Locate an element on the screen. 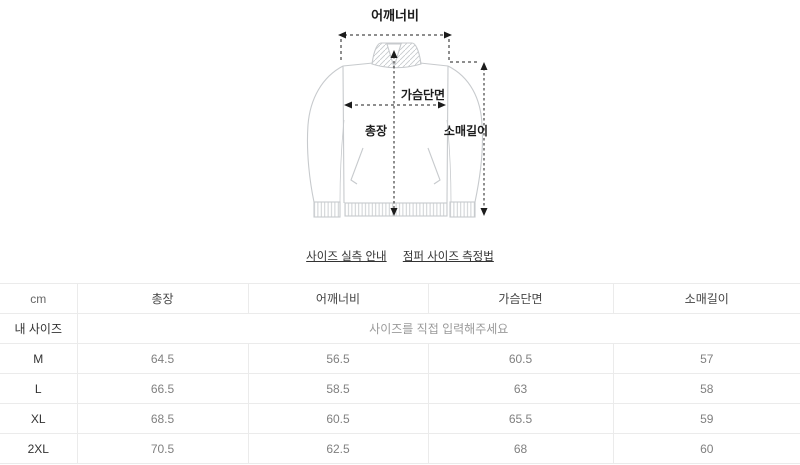 The image size is (800, 465). size-value: 64.5 is located at coordinates (163, 358).